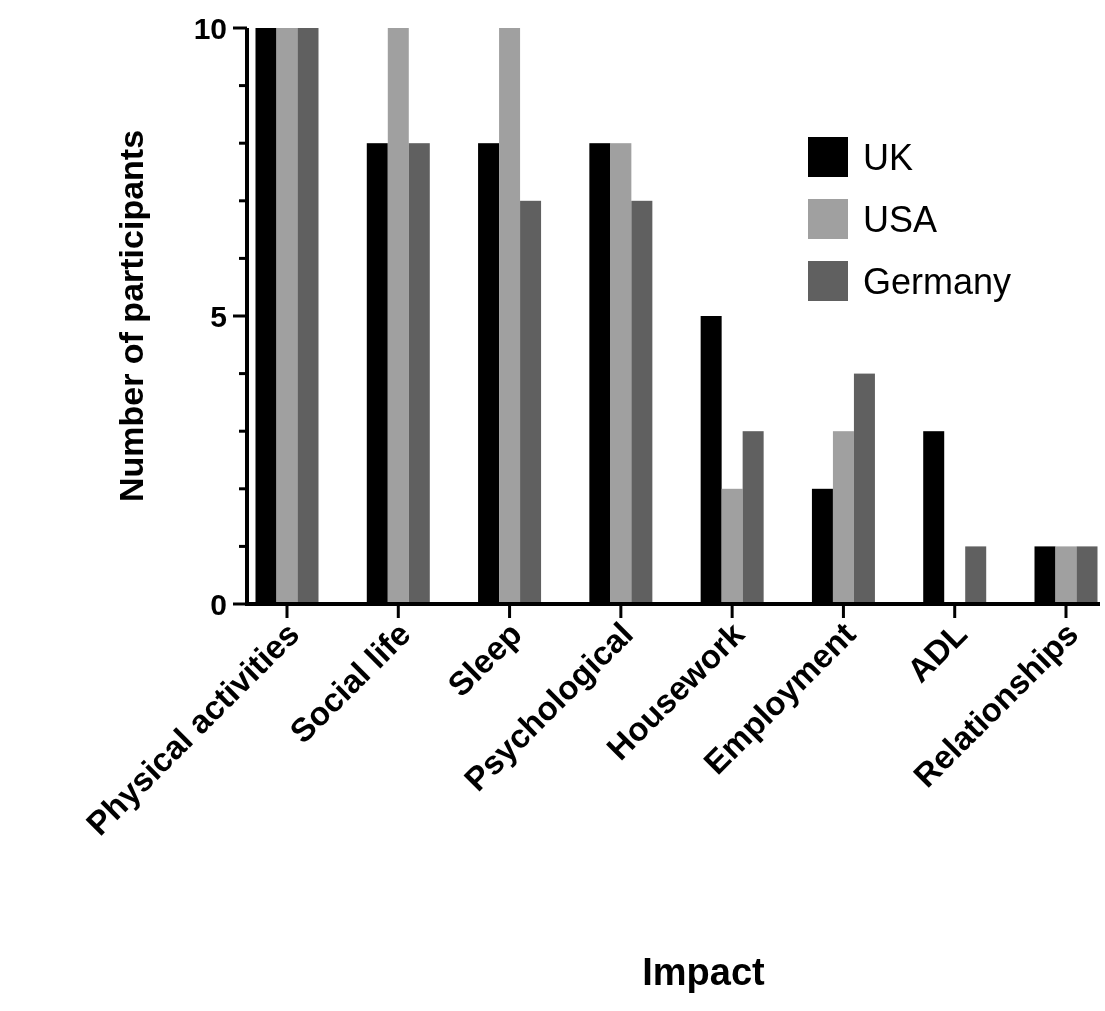 The image size is (1105, 1011). I want to click on y-tick-label: 5, so click(218, 316).